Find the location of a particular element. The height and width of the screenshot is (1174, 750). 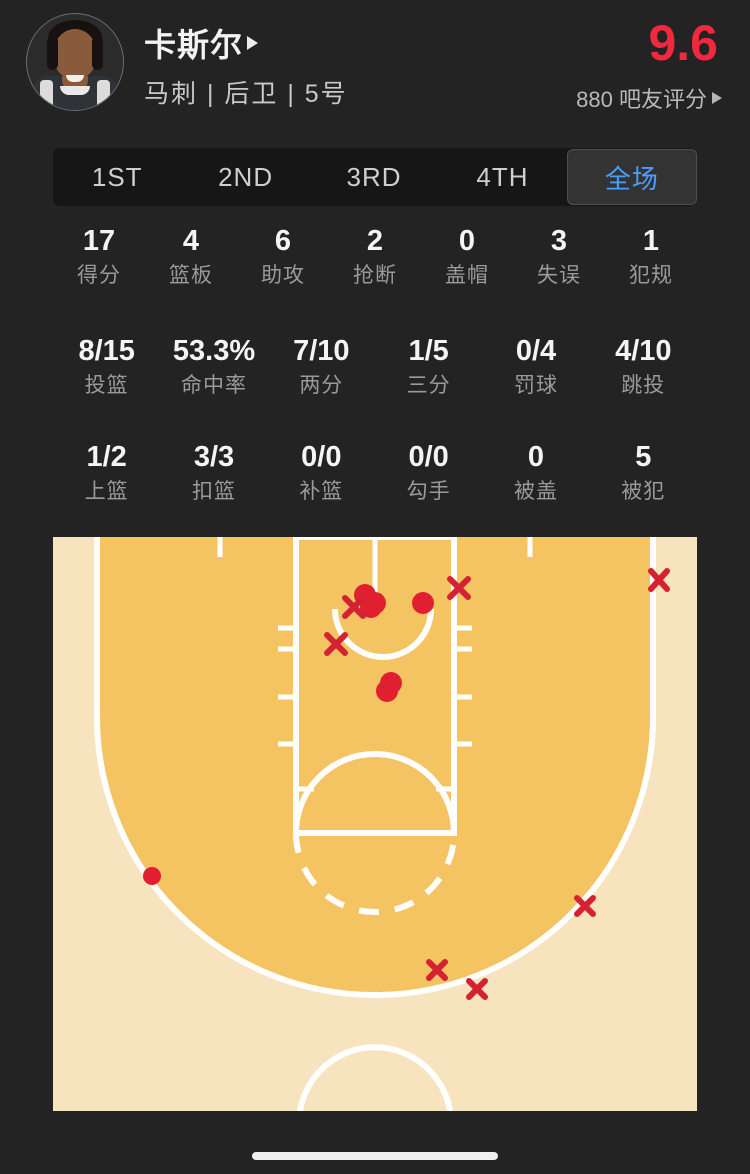

stat-label: 抢断 is located at coordinates (375, 275).